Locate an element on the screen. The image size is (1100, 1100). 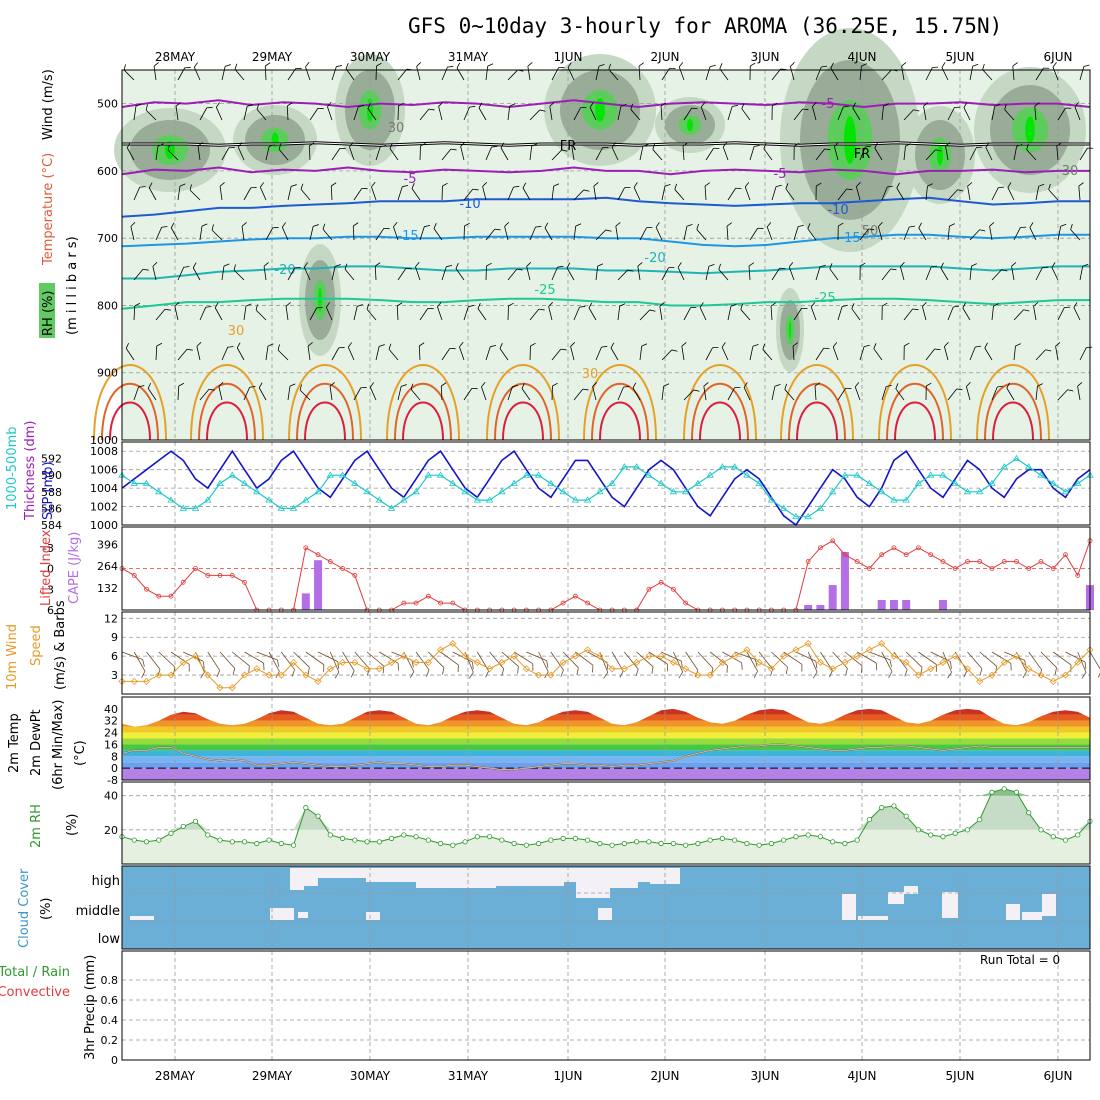
pressure-tick: 800 is located at coordinates (107, 305).